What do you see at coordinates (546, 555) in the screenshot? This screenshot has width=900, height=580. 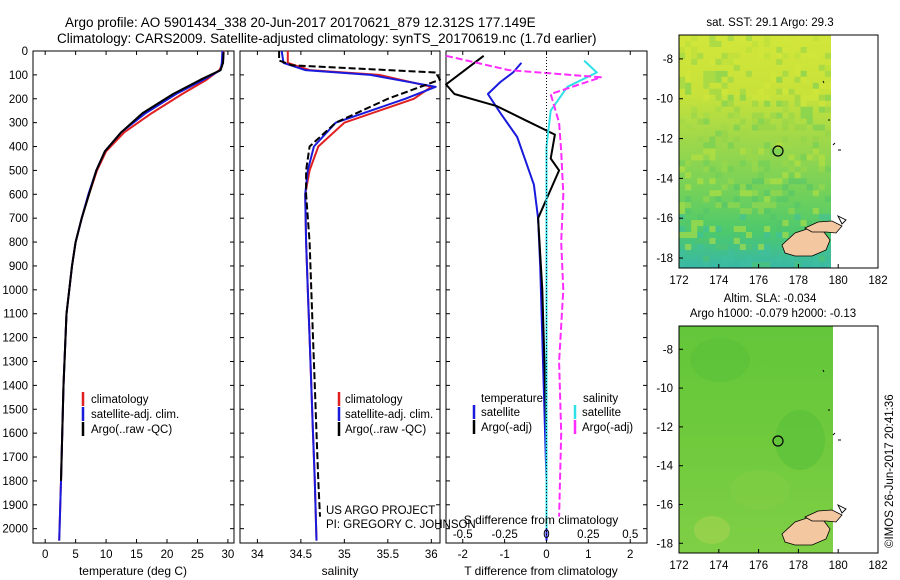 I see `diff-x-tick-label: 0` at bounding box center [546, 555].